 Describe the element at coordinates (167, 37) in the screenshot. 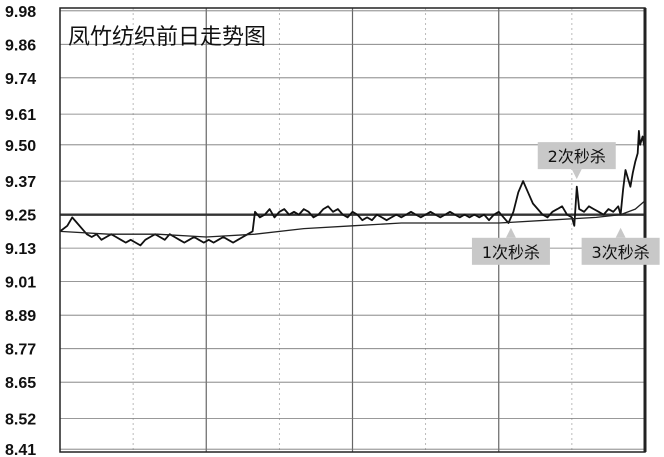

I see `chart-title: 凤竹纺织前日走势图` at that location.